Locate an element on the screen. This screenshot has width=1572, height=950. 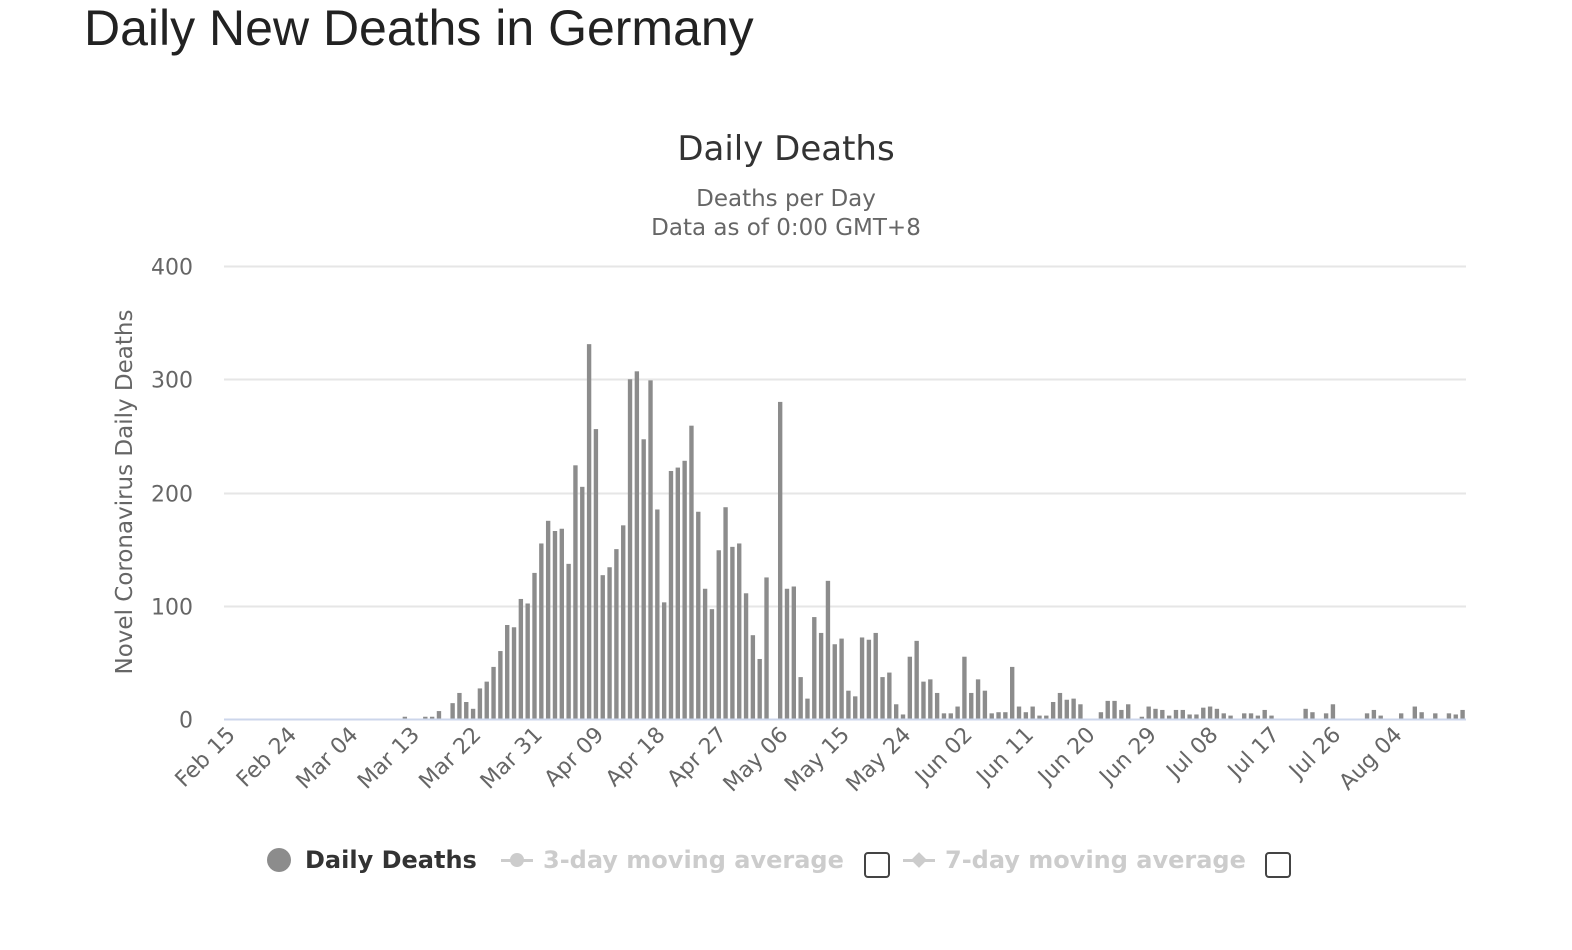
legend-item-7-day-average: 7-day moving average is located at coordinates (1074, 860).